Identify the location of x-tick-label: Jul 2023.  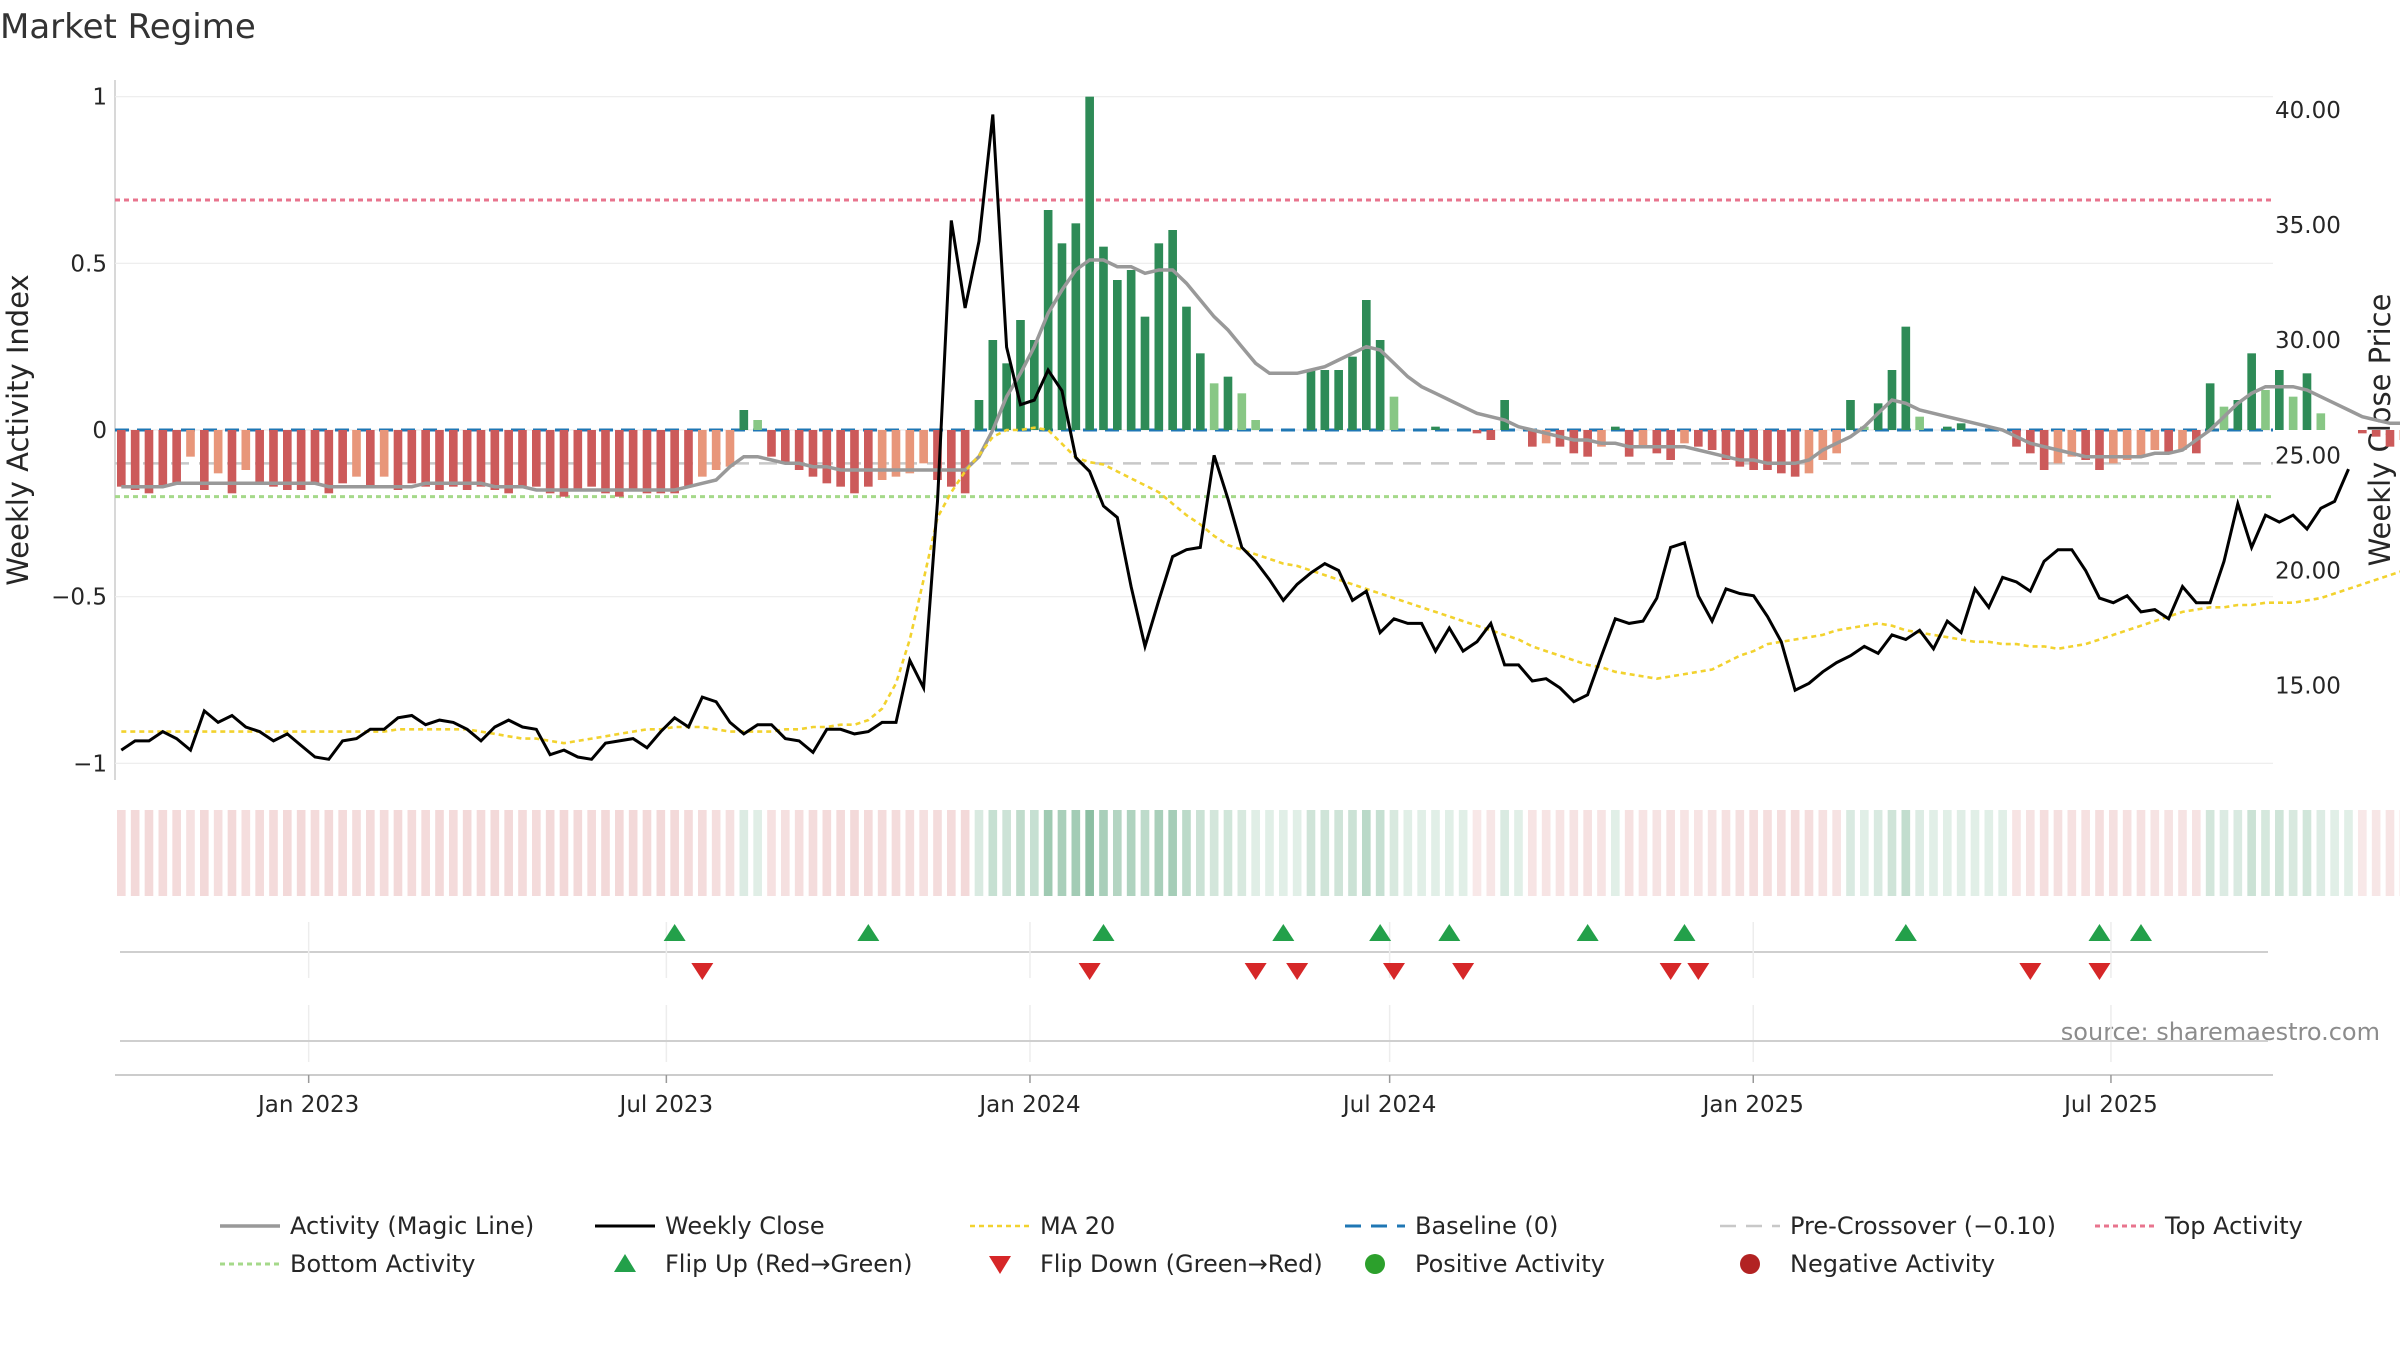
(666, 1105).